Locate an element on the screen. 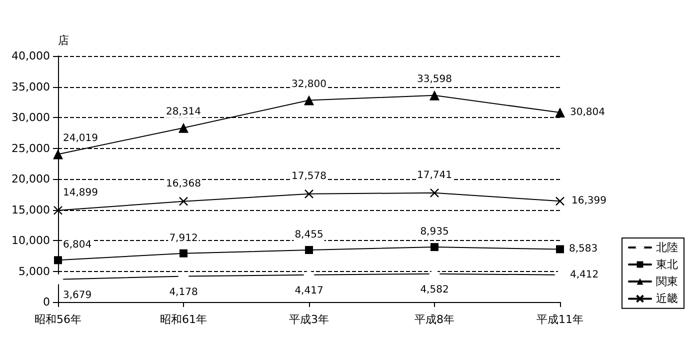 The height and width of the screenshot is (360, 700). data-label: 28,314 is located at coordinates (183, 112).